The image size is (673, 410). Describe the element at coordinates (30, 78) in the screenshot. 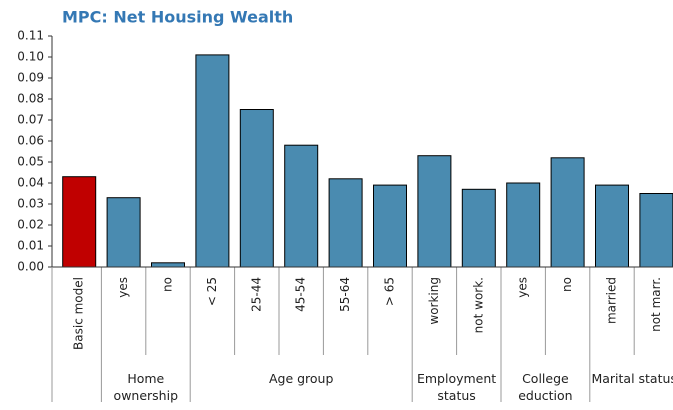

I see `y-tick-label: 0.09` at that location.